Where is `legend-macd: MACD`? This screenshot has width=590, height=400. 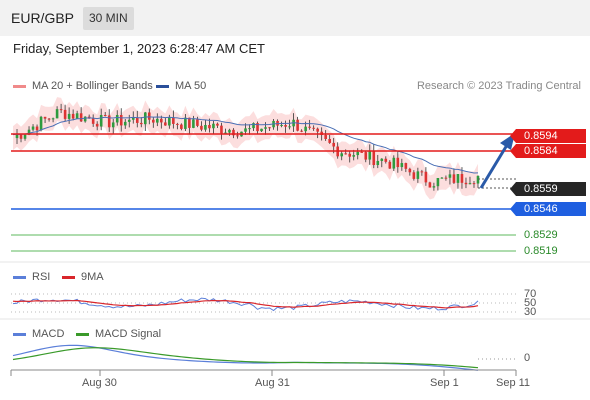 legend-macd: MACD is located at coordinates (38, 334).